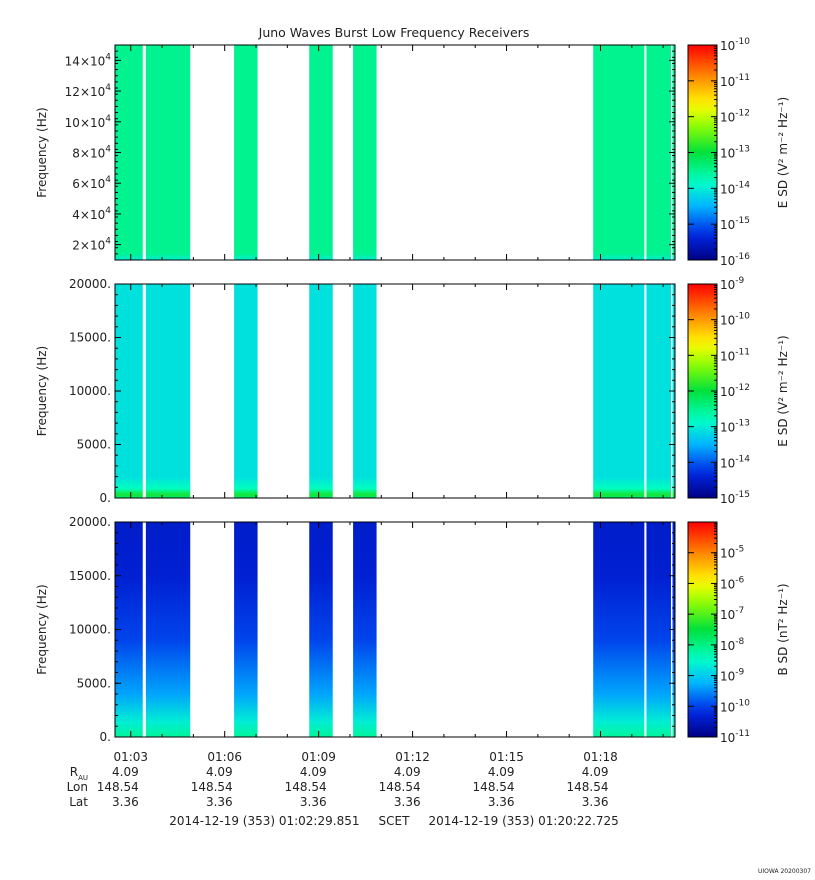 The image size is (815, 880). I want to click on colorbar-tick-label: 10⁻⁸, so click(732, 645).